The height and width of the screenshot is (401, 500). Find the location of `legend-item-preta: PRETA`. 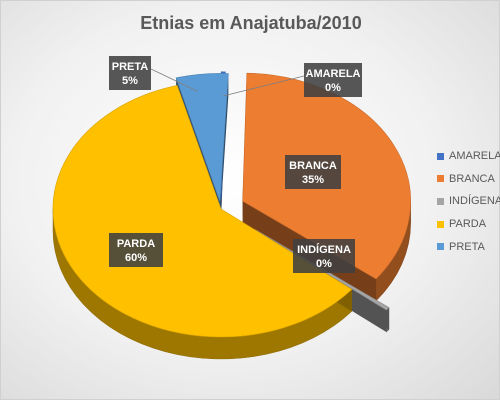

legend-item-preta: PRETA is located at coordinates (468, 246).